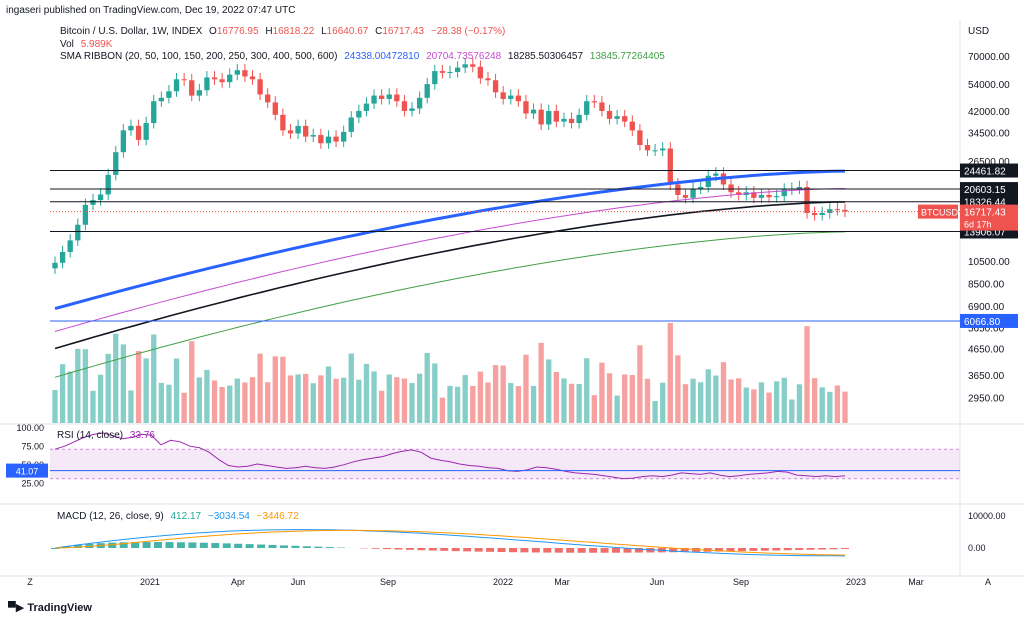 This screenshot has height=620, width=1024. Describe the element at coordinates (150, 582) in the screenshot. I see `time-tick-label: 2021` at that location.